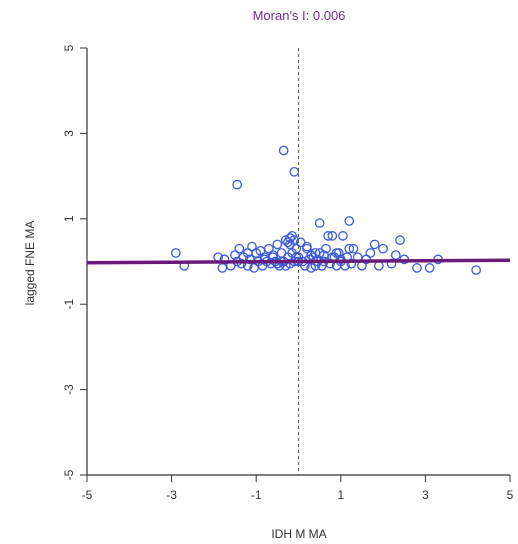 The image size is (518, 544). Describe the element at coordinates (69, 47) in the screenshot. I see `y-tick-label-5: 5` at that location.